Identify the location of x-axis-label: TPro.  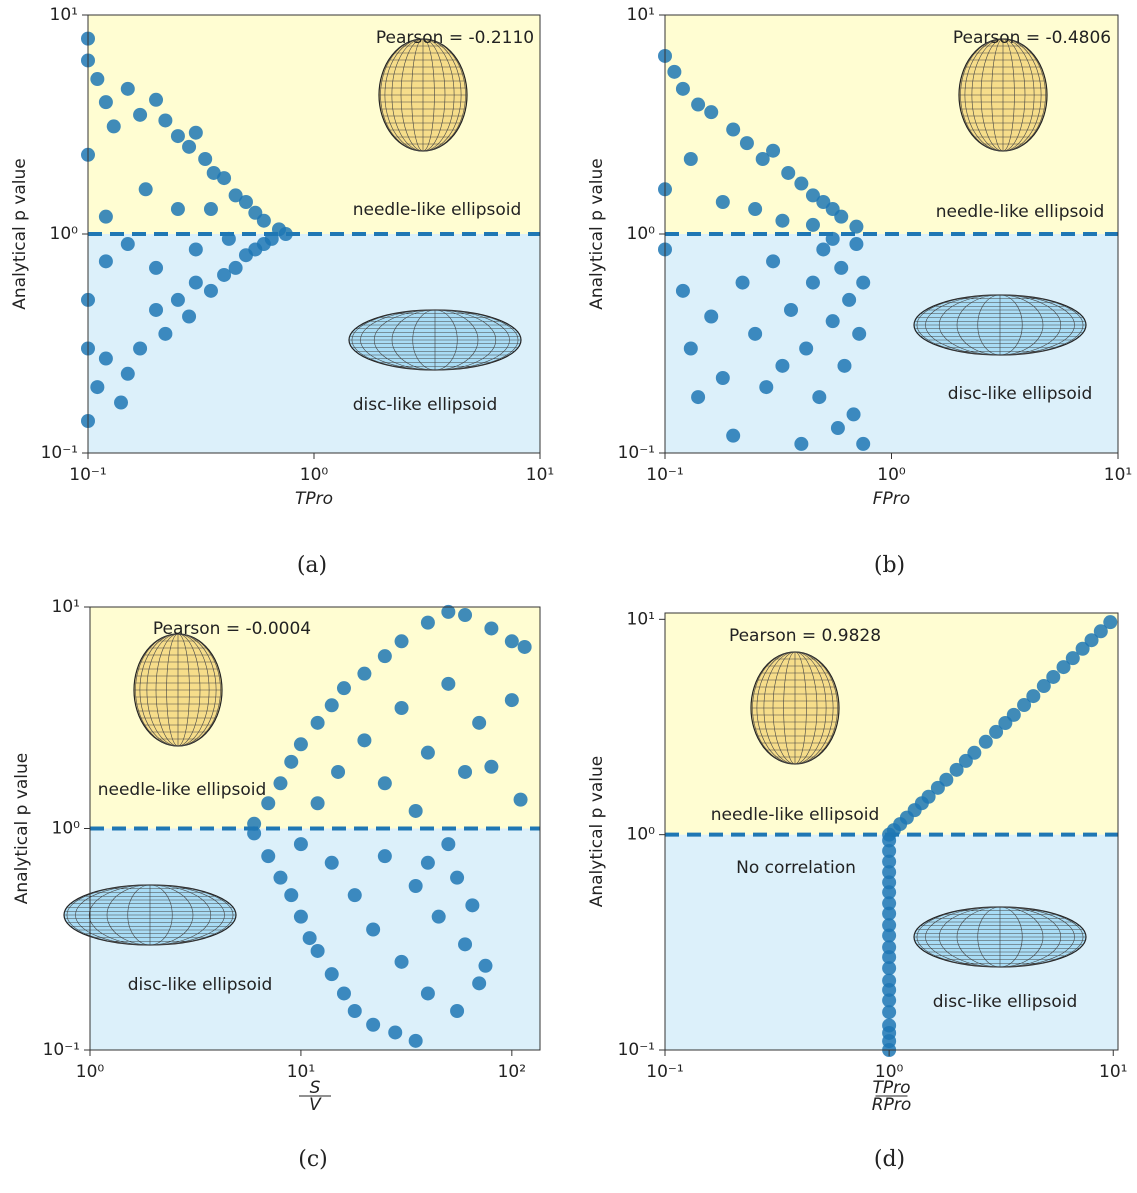
(314, 499).